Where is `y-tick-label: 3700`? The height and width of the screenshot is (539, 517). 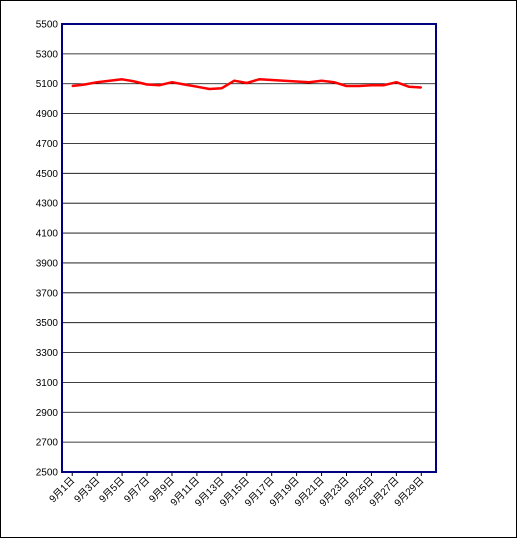 y-tick-label: 3700 is located at coordinates (47, 293).